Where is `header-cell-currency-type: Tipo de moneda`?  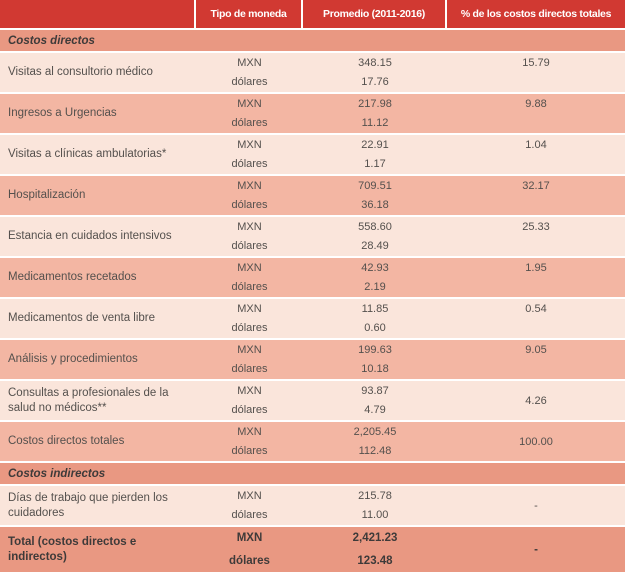 header-cell-currency-type: Tipo de moneda is located at coordinates (249, 14).